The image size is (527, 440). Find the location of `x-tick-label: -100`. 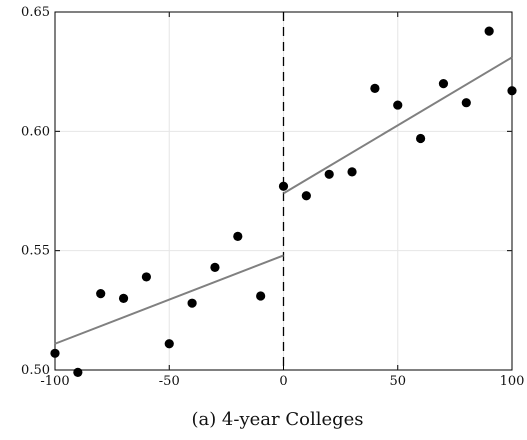

x-tick-label: -100 is located at coordinates (54, 381).